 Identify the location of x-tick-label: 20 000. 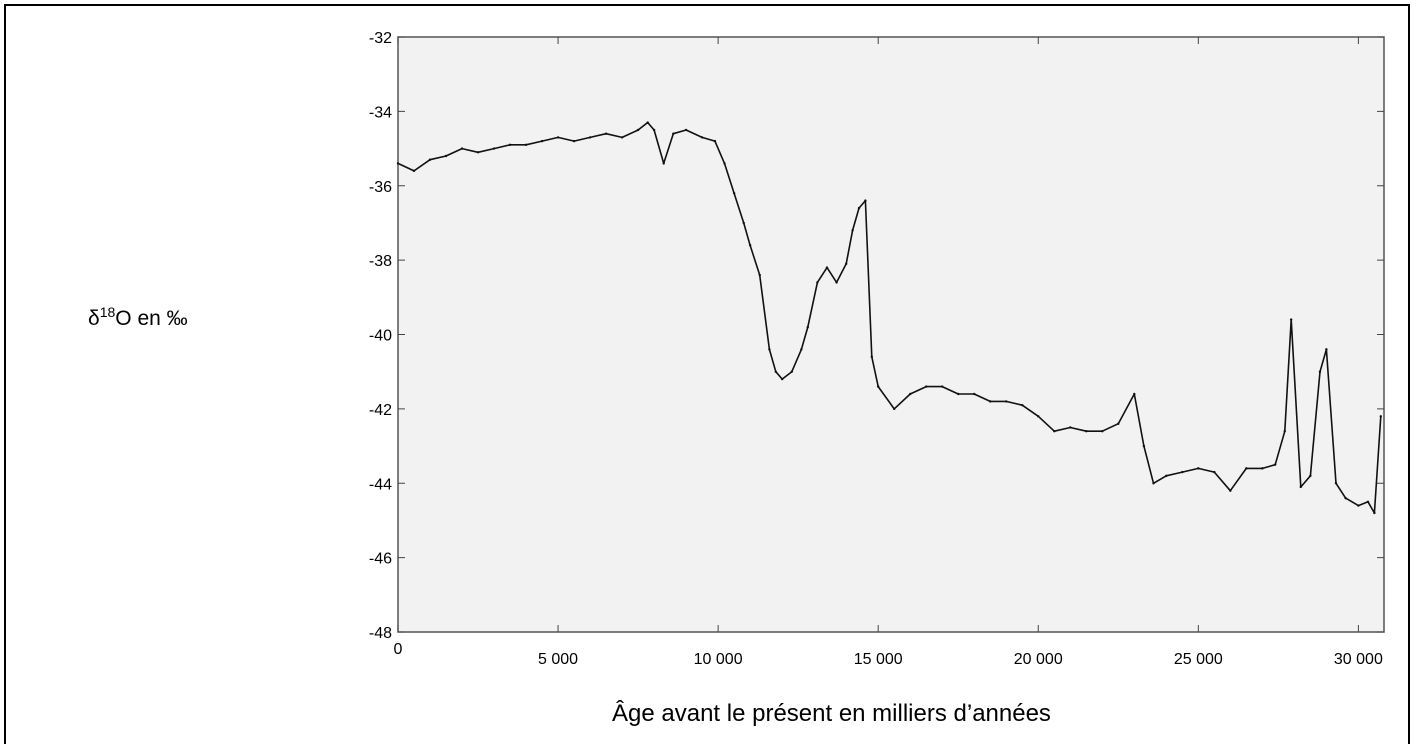
(1038, 659).